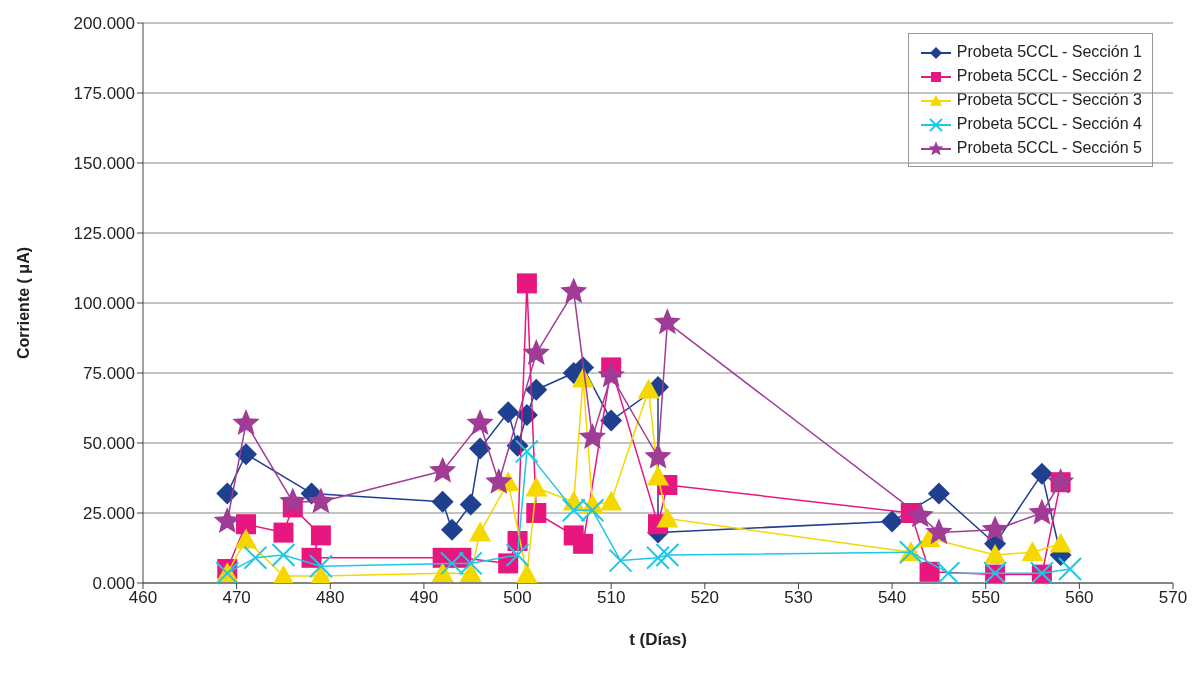 This screenshot has height=676, width=1204. Describe the element at coordinates (104, 304) in the screenshot. I see `y-tick-label: 100.000` at that location.